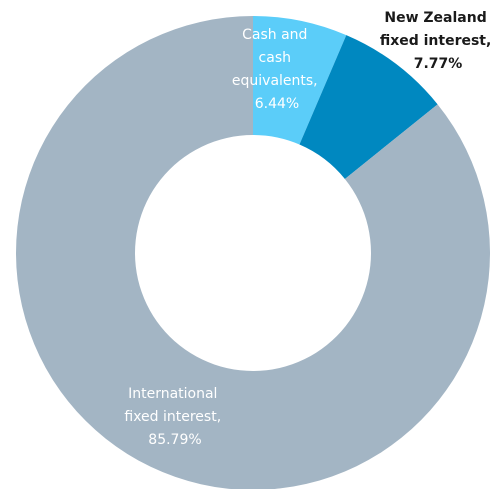  I want to click on slice-label-cash-value: 6.44%, so click(277, 104).